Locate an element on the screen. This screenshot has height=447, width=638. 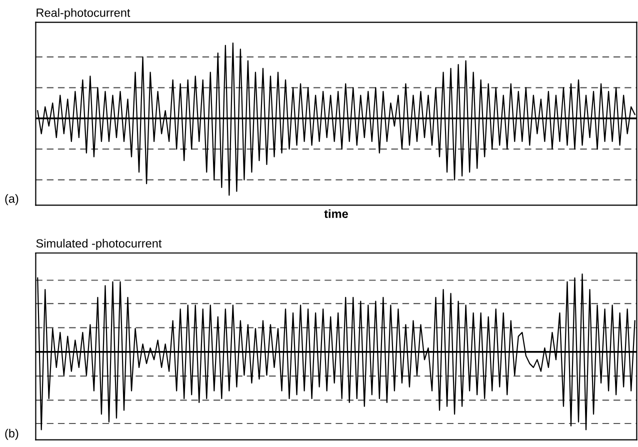
text: (b) is located at coordinates (11, 434).